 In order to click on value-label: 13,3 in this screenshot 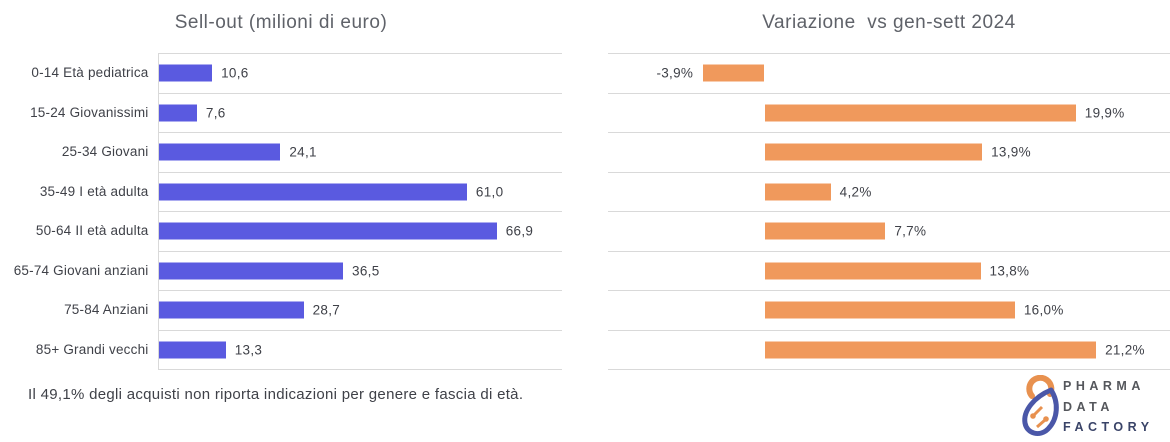, I will do `click(248, 350)`.